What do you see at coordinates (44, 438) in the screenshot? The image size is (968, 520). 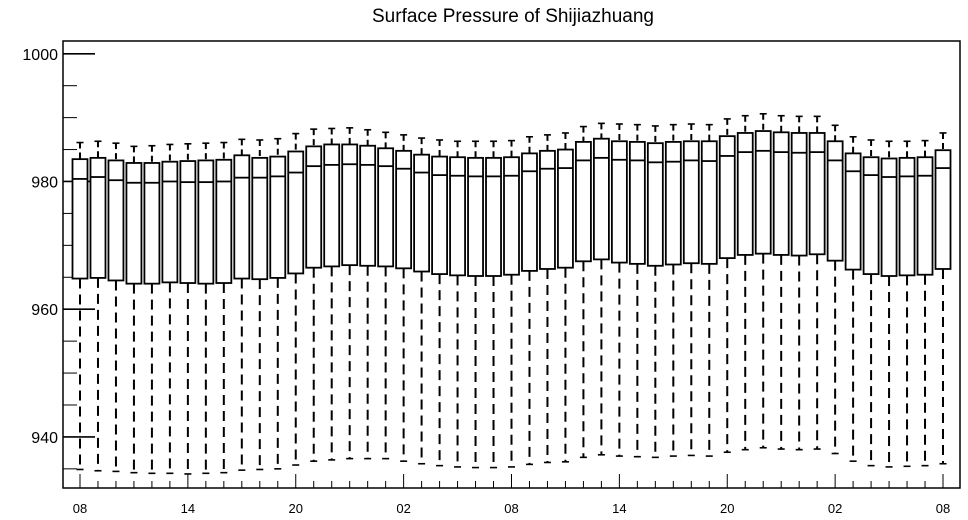 I see `y-tick-label: 940` at bounding box center [44, 438].